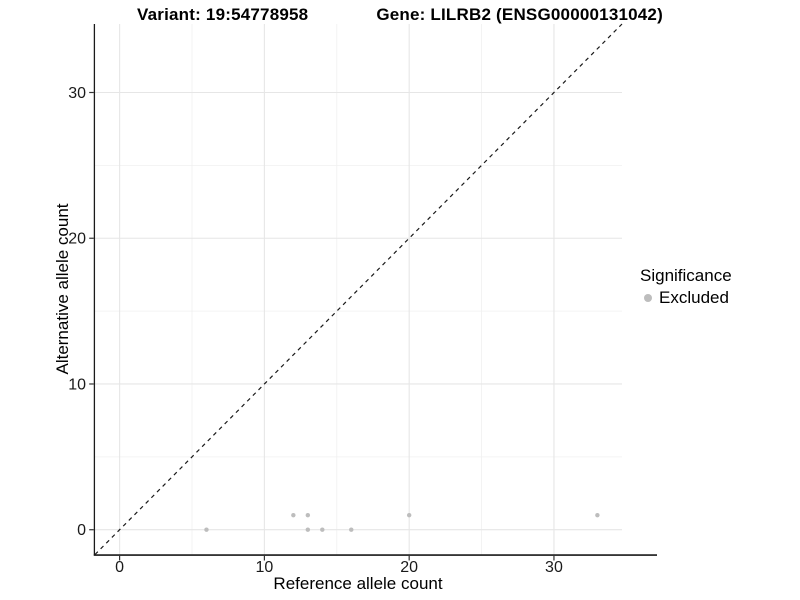  Describe the element at coordinates (554, 567) in the screenshot. I see `x-tick-label: 30` at that location.